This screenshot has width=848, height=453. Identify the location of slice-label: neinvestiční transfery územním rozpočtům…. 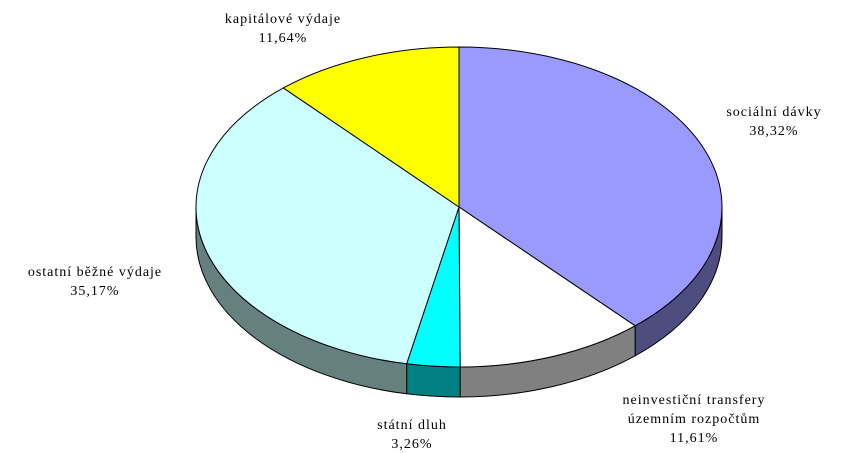
(694, 419).